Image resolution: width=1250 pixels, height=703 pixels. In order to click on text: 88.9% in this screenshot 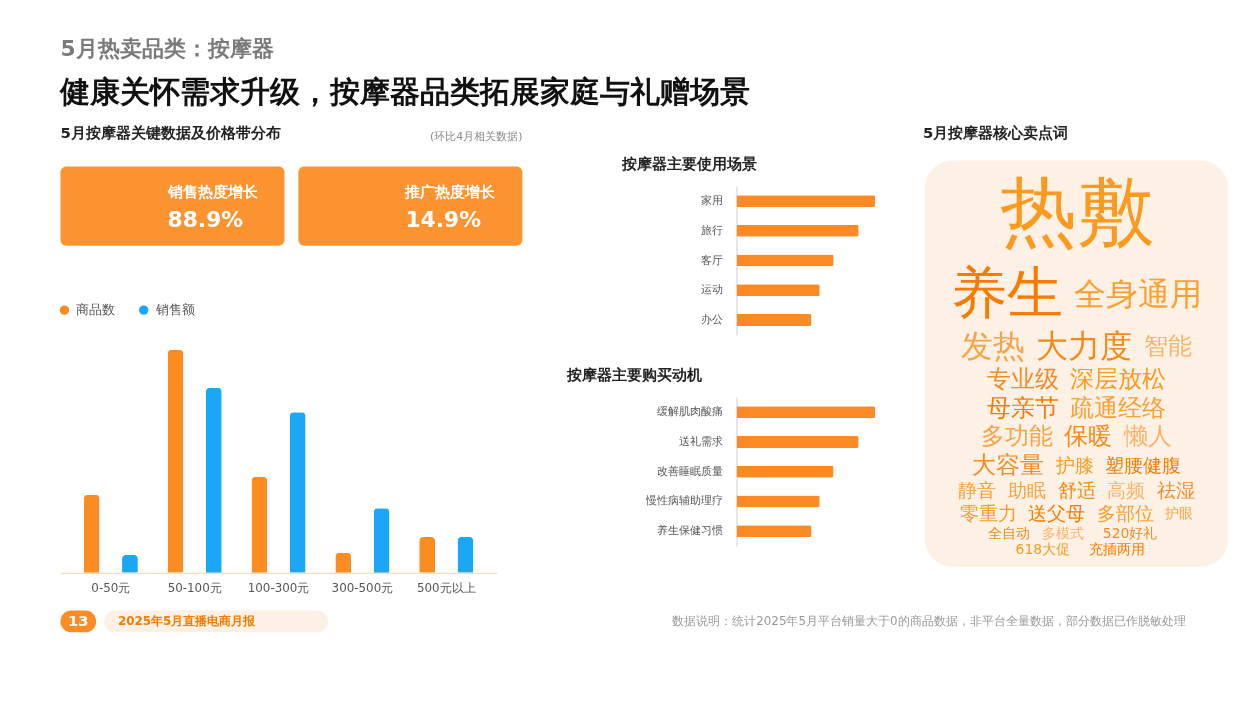, I will do `click(205, 219)`.